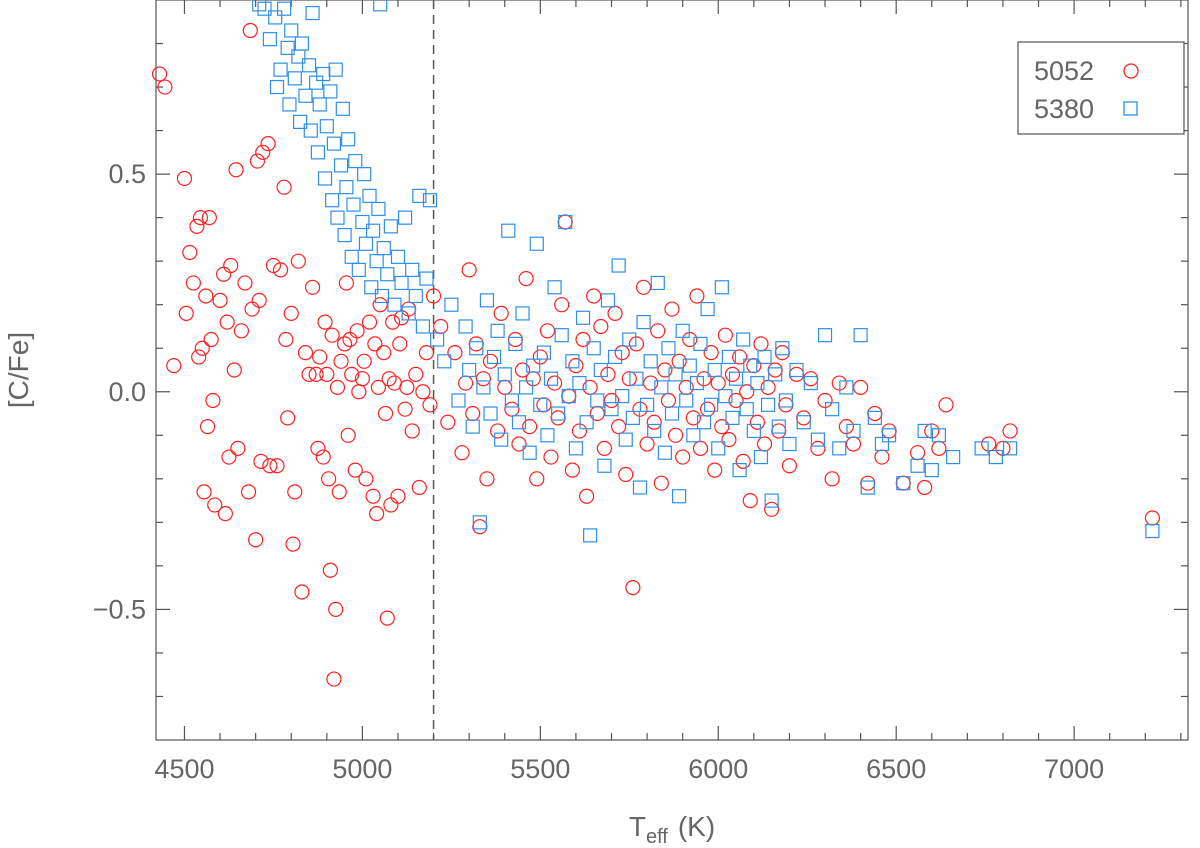 The width and height of the screenshot is (1200, 848). What do you see at coordinates (1101, 88) in the screenshot?
I see `legend: 5052 5380` at bounding box center [1101, 88].